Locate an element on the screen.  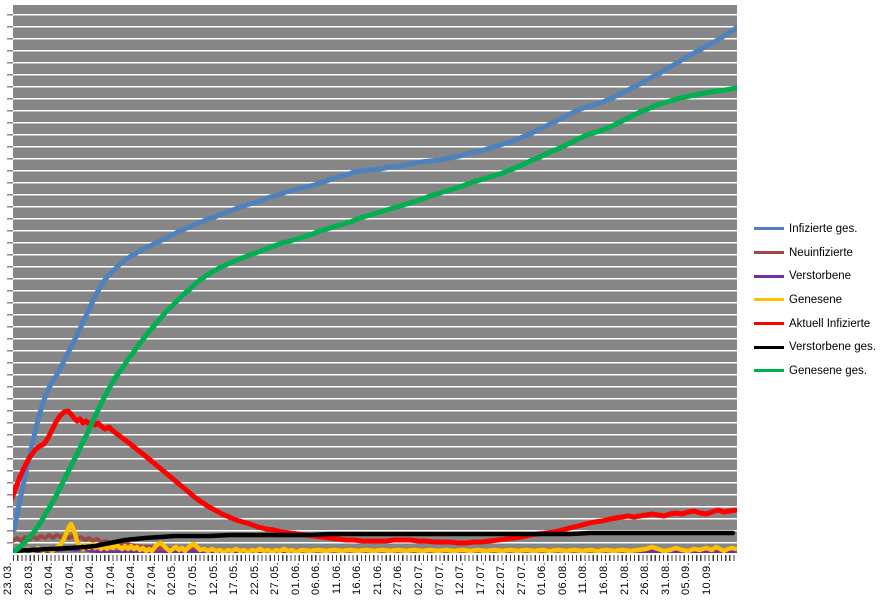
legend-label: Aktuell Infizierte is located at coordinates (830, 323).